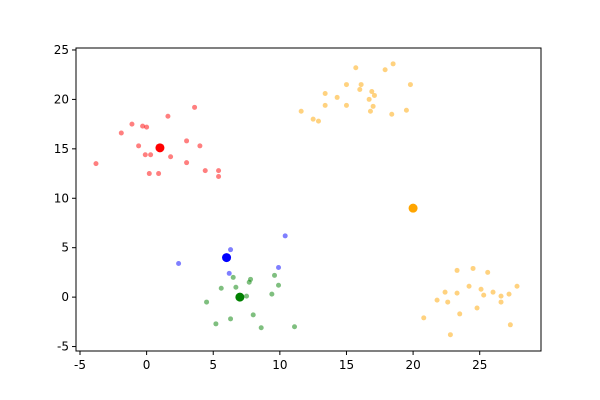 This screenshot has height=400, width=600. What do you see at coordinates (63, 347) in the screenshot?
I see `y-tick-label: -5` at bounding box center [63, 347].